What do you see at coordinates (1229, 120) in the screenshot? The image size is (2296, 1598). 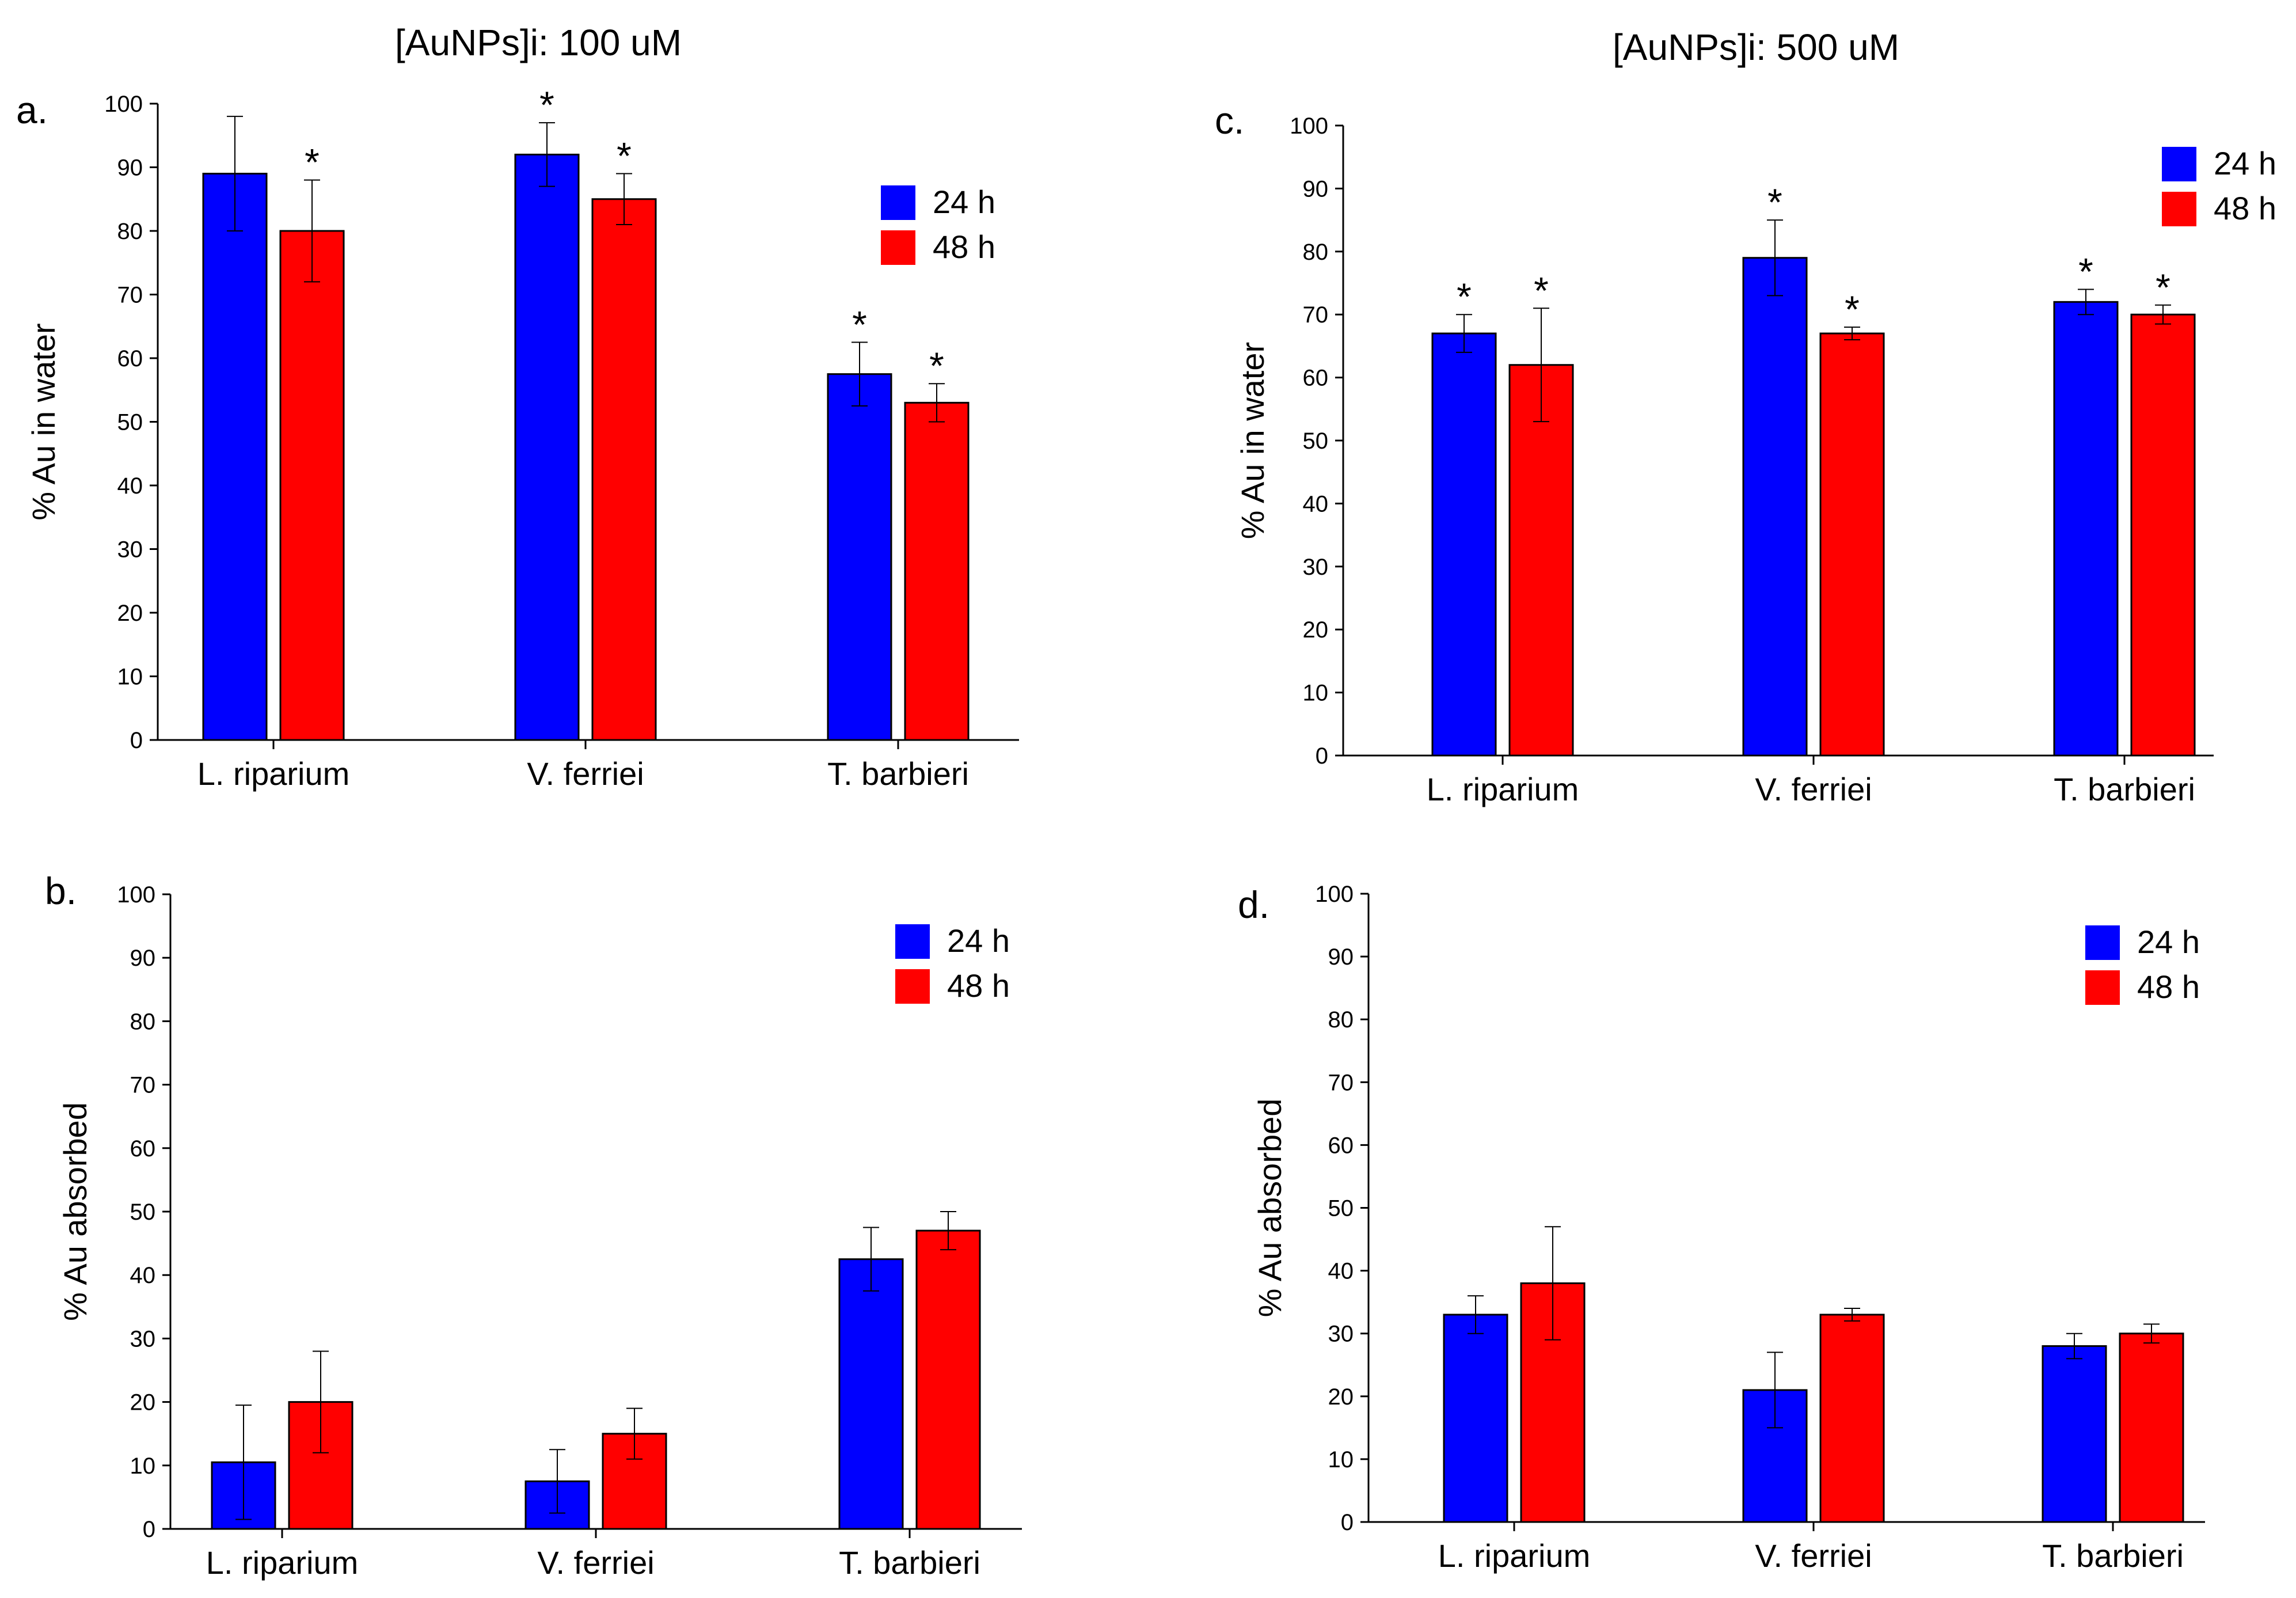 I see `panel-letter: c.` at bounding box center [1229, 120].